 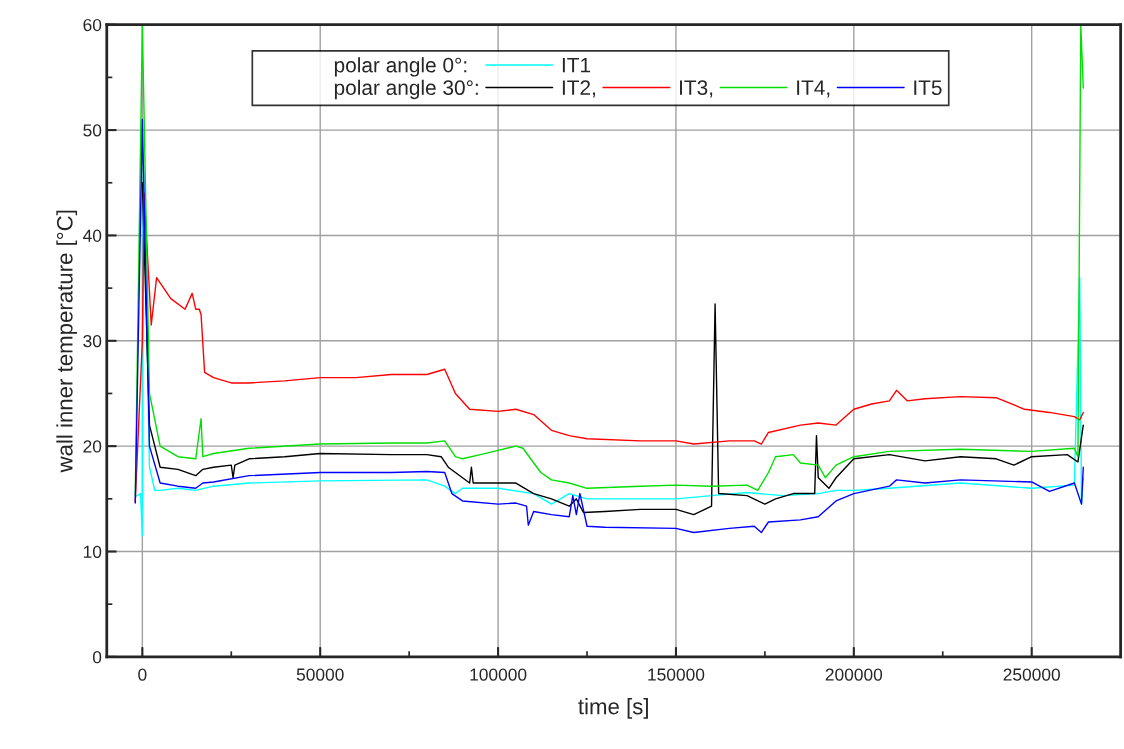 I want to click on y-tick-label: 10, so click(x=92, y=551).